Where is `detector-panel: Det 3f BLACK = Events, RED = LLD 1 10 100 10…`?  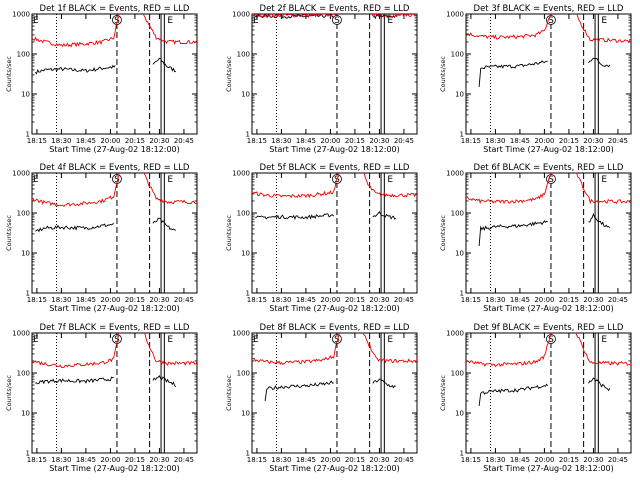
detector-panel: Det 3f BLACK = Events, RED = LLD 1 10 100 10… is located at coordinates (535, 79).